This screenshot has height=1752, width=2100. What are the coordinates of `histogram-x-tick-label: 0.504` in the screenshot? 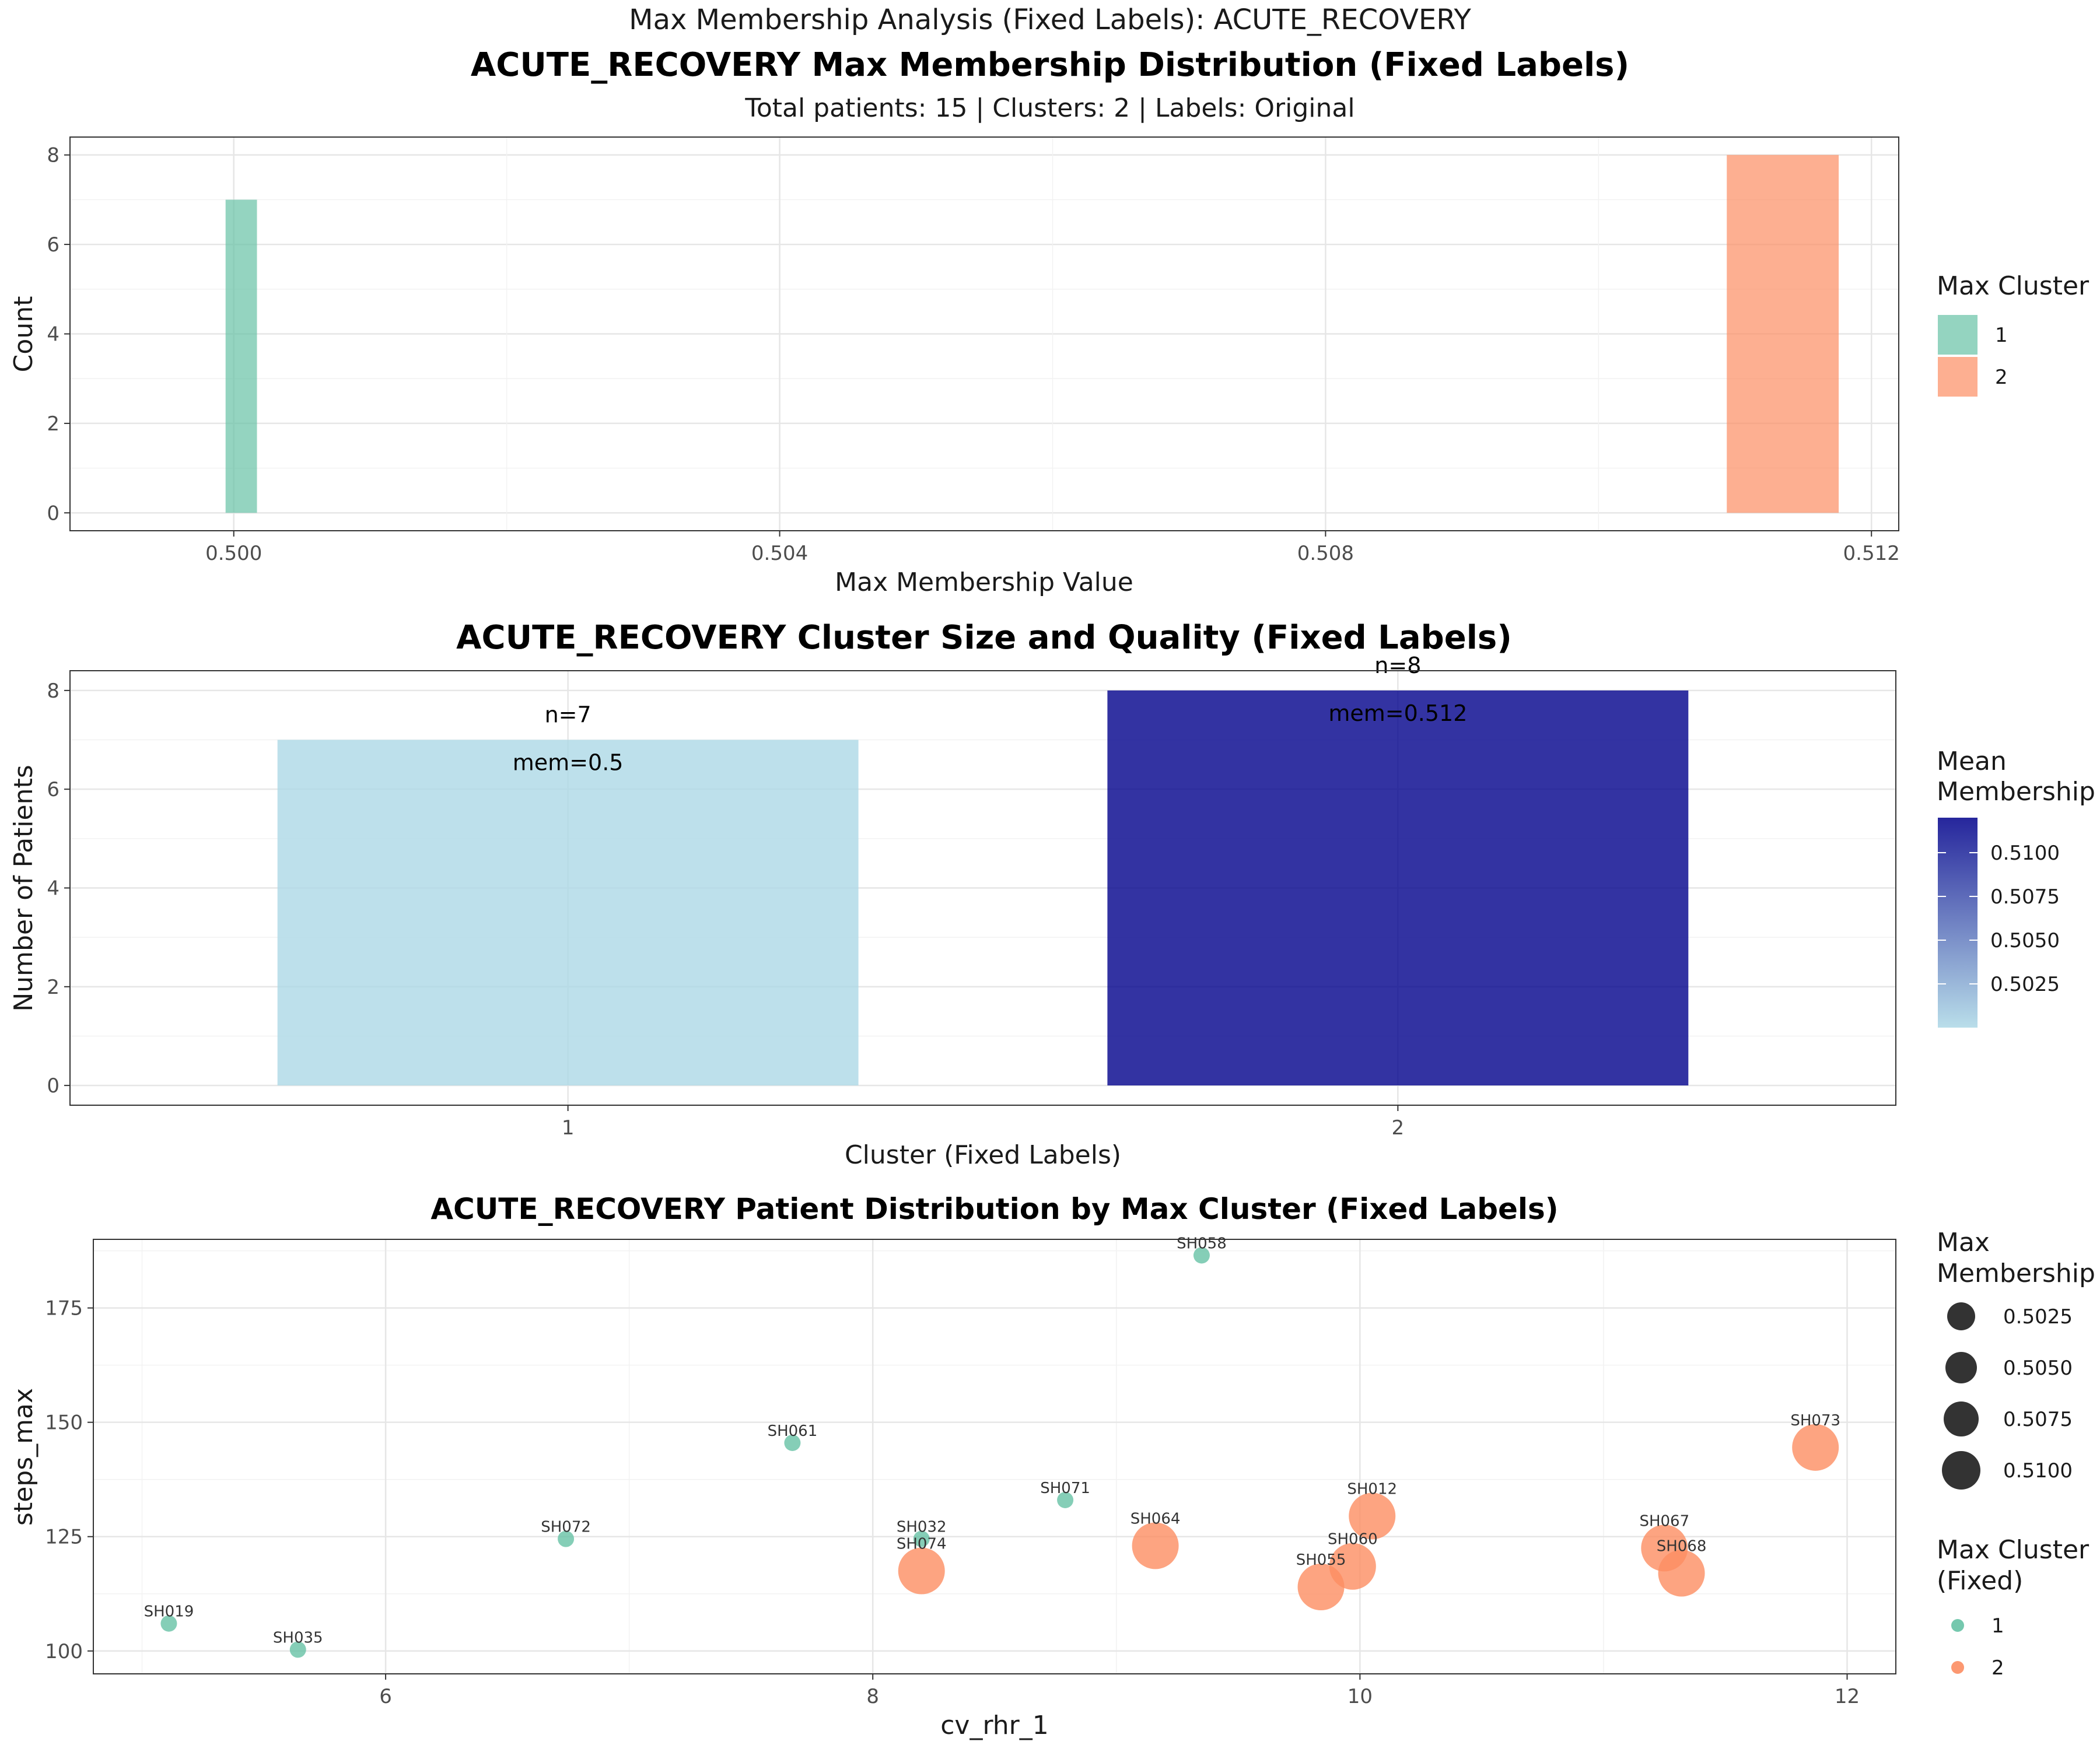 It's located at (779, 553).